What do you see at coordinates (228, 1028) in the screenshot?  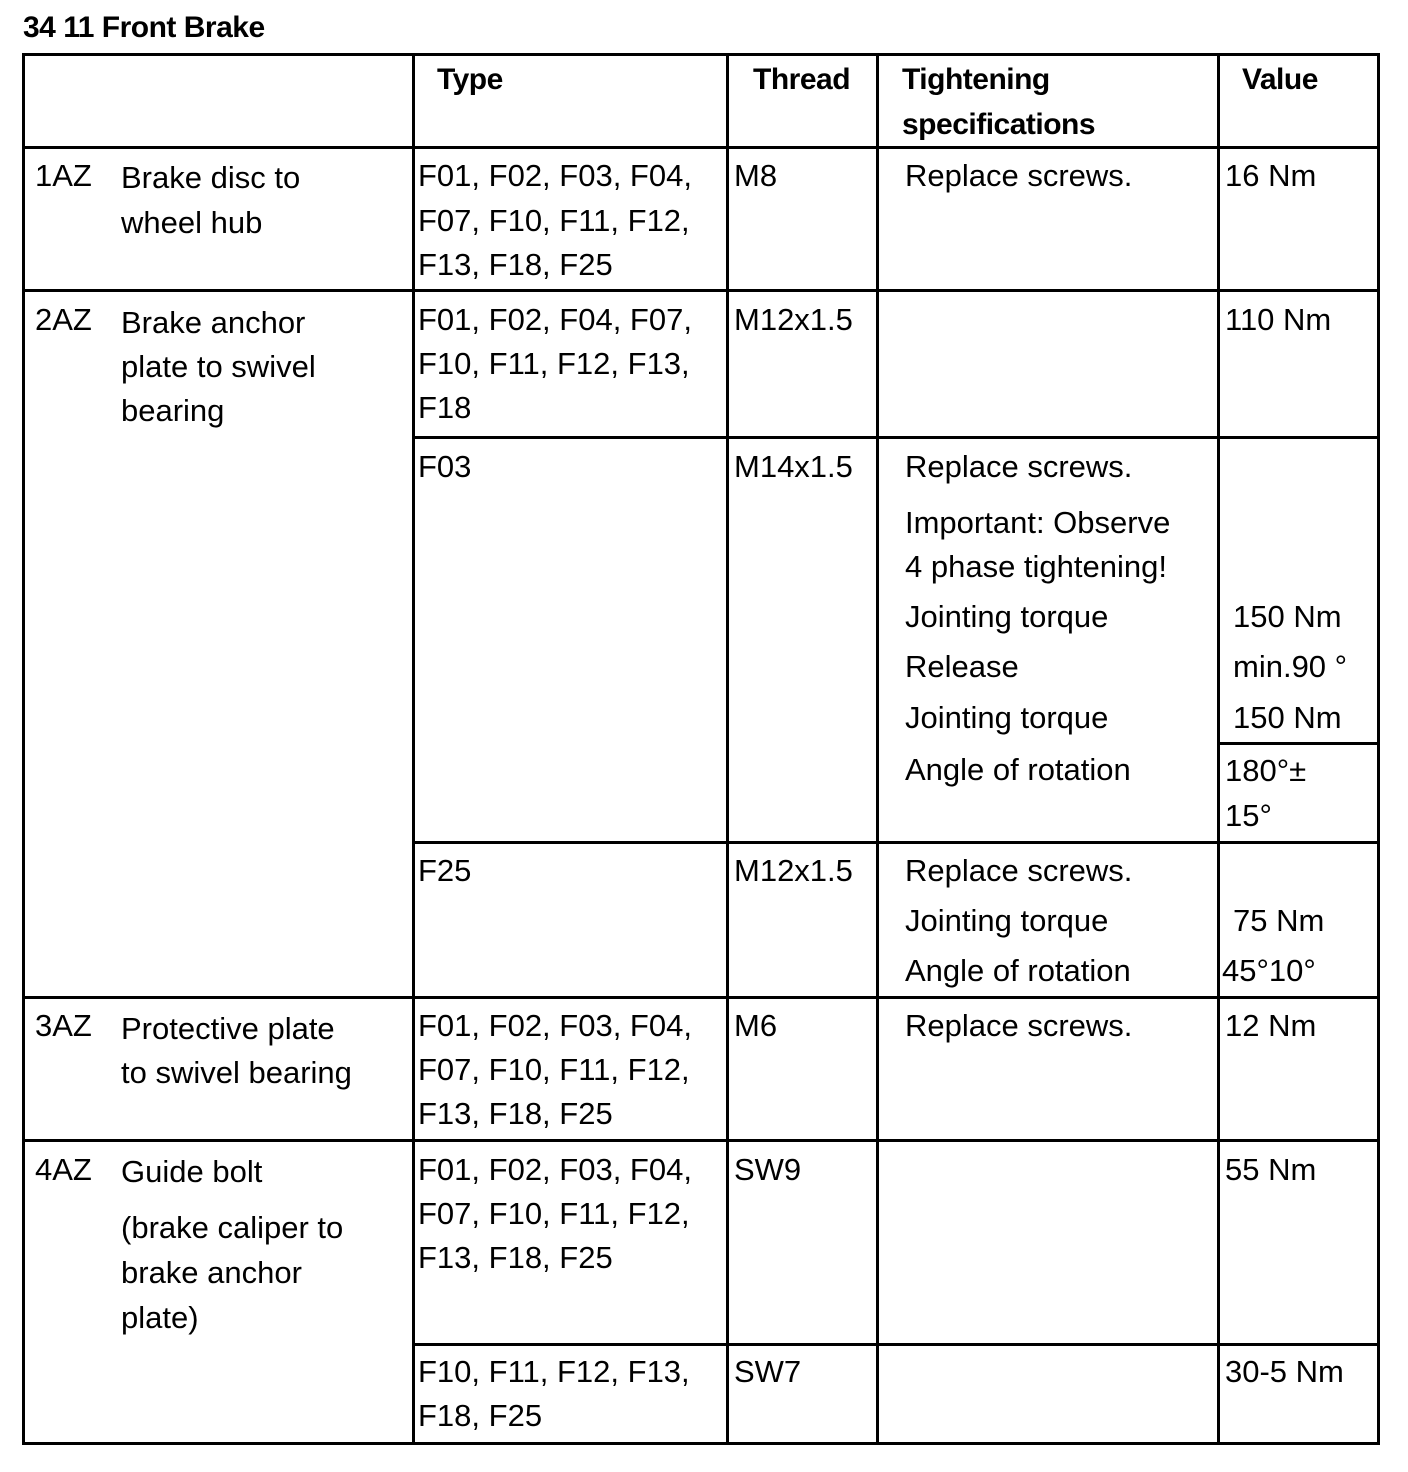 I see `row-description: Protective plate` at bounding box center [228, 1028].